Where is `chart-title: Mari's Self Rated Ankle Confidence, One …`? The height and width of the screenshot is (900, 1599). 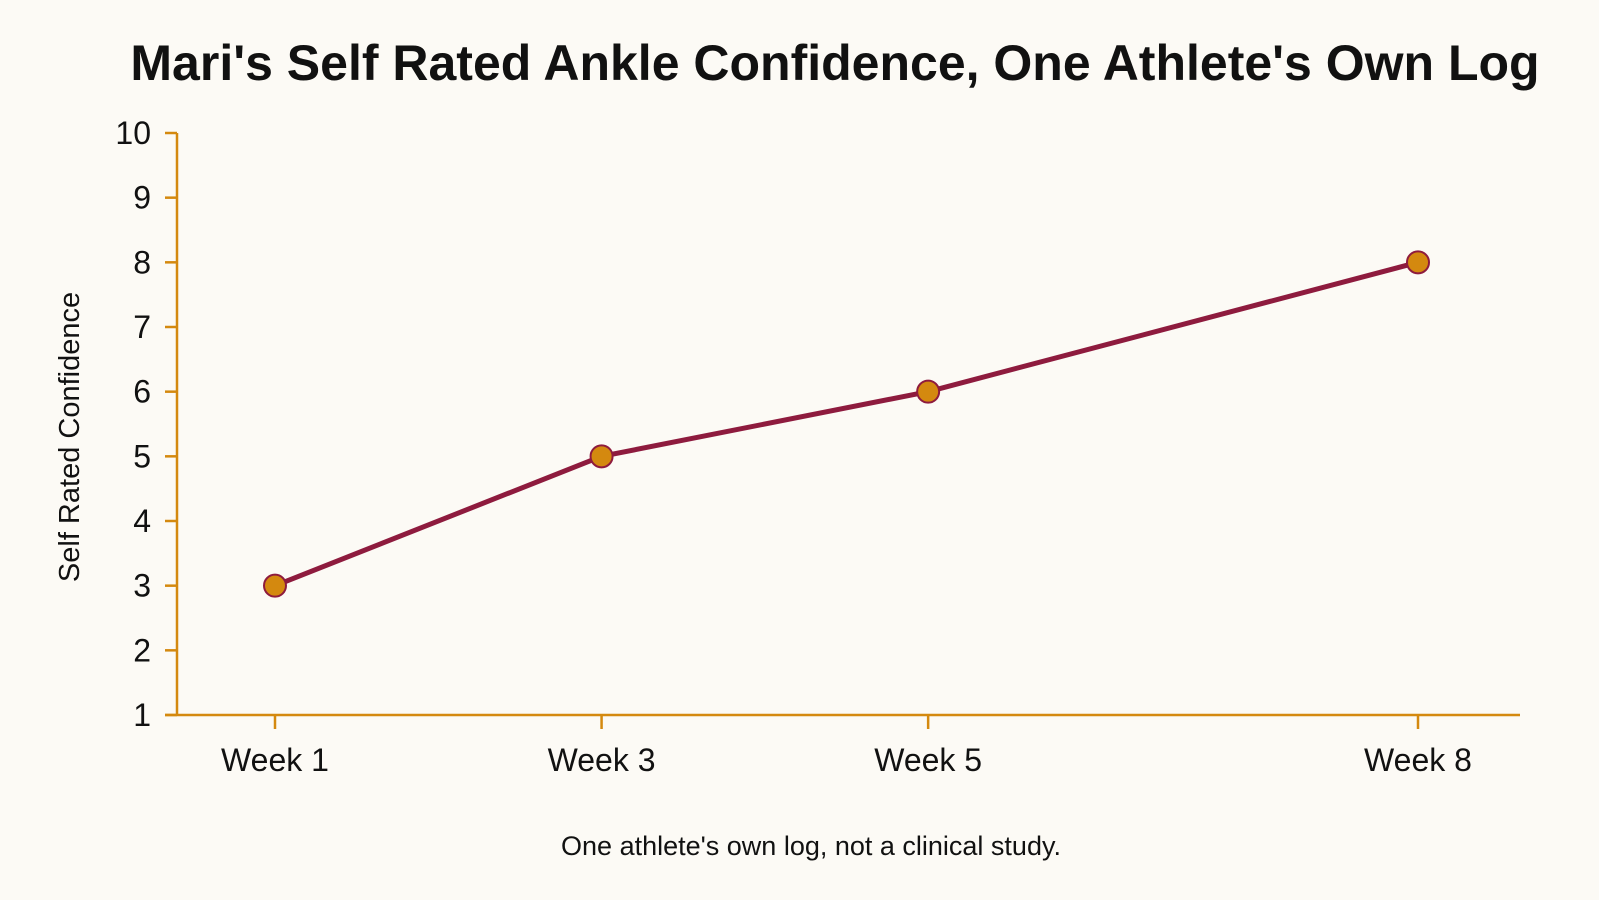
chart-title: Mari's Self Rated Ankle Confidence, One … is located at coordinates (834, 63).